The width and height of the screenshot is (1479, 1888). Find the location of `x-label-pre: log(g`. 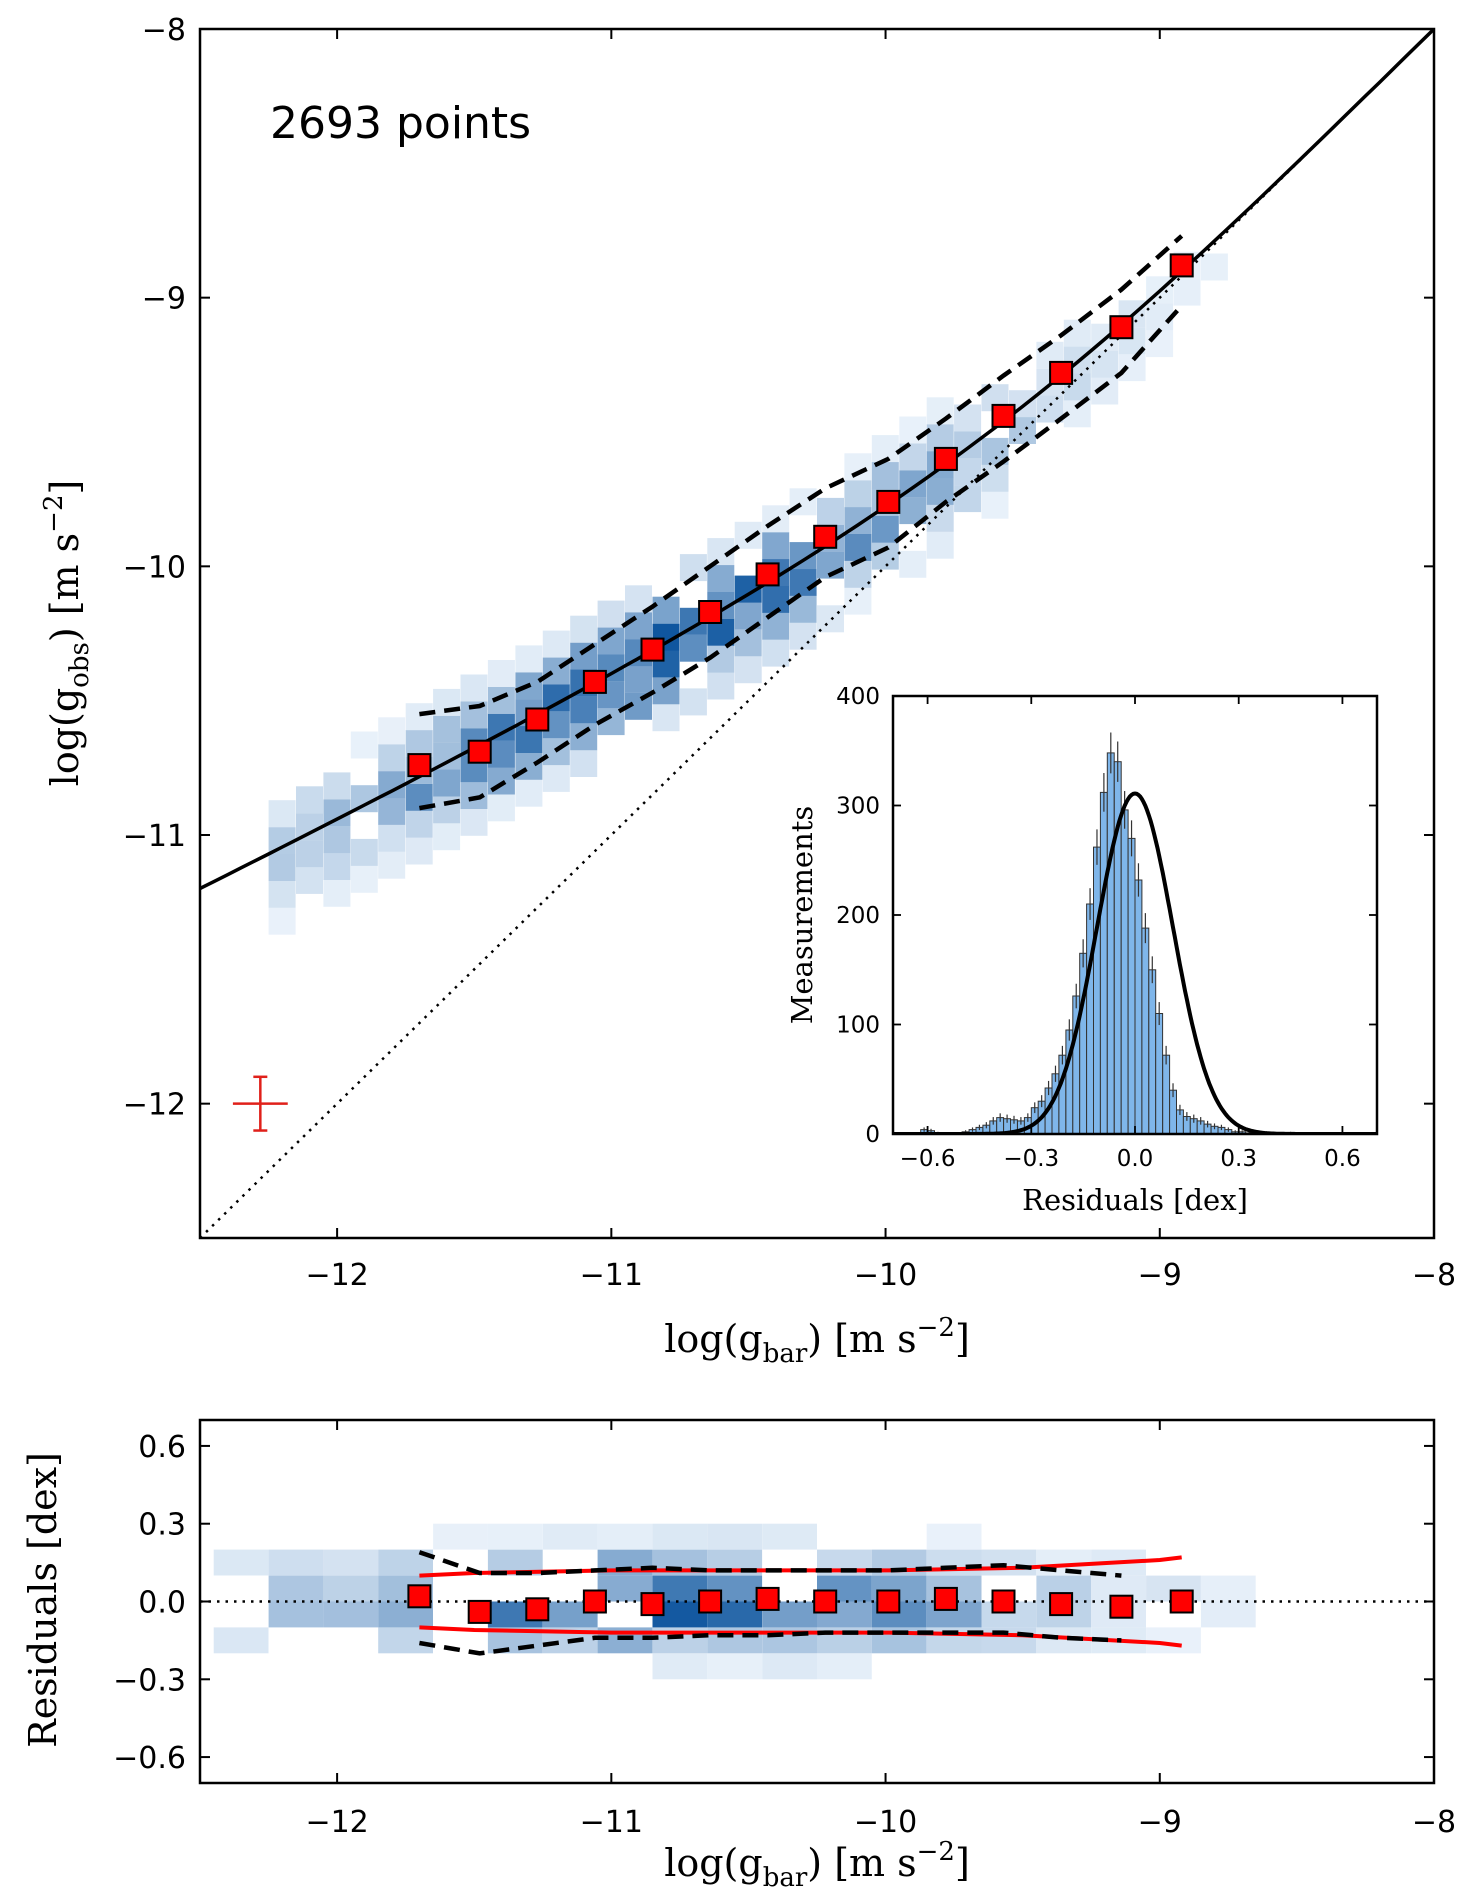

x-label-pre: log(g is located at coordinates (713, 1339).